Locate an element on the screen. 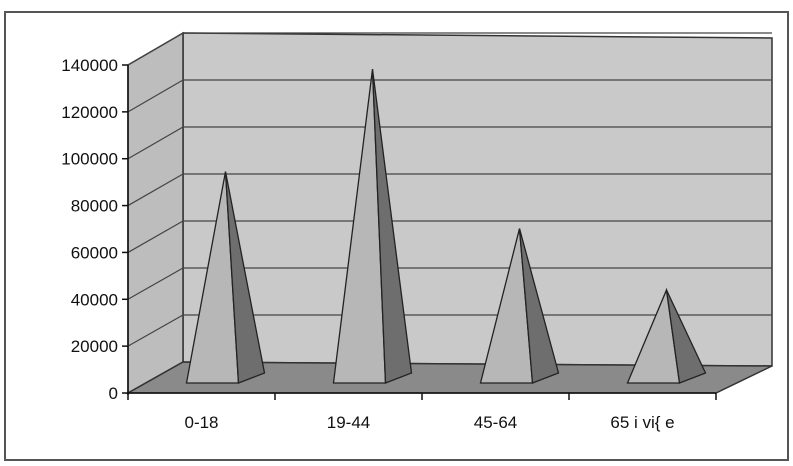  x-tick-label: 19-44 is located at coordinates (348, 422).